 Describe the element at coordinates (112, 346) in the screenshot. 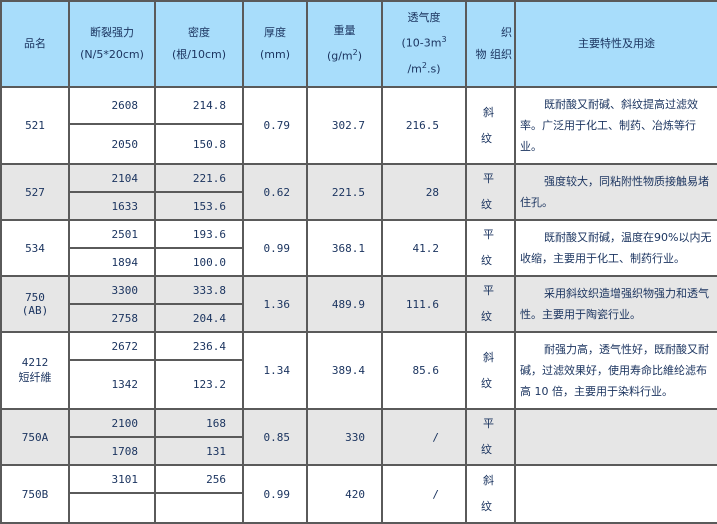

I see `strength-warp: 2672` at that location.